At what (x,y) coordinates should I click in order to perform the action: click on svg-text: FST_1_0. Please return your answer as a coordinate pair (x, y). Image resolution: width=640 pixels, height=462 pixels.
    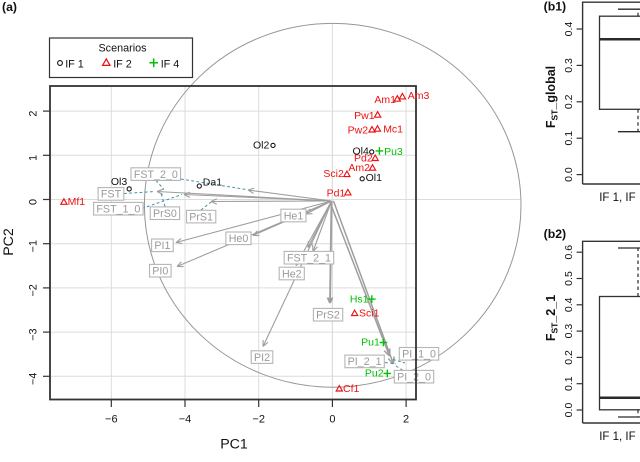
    Looking at the image, I should click on (118, 210).